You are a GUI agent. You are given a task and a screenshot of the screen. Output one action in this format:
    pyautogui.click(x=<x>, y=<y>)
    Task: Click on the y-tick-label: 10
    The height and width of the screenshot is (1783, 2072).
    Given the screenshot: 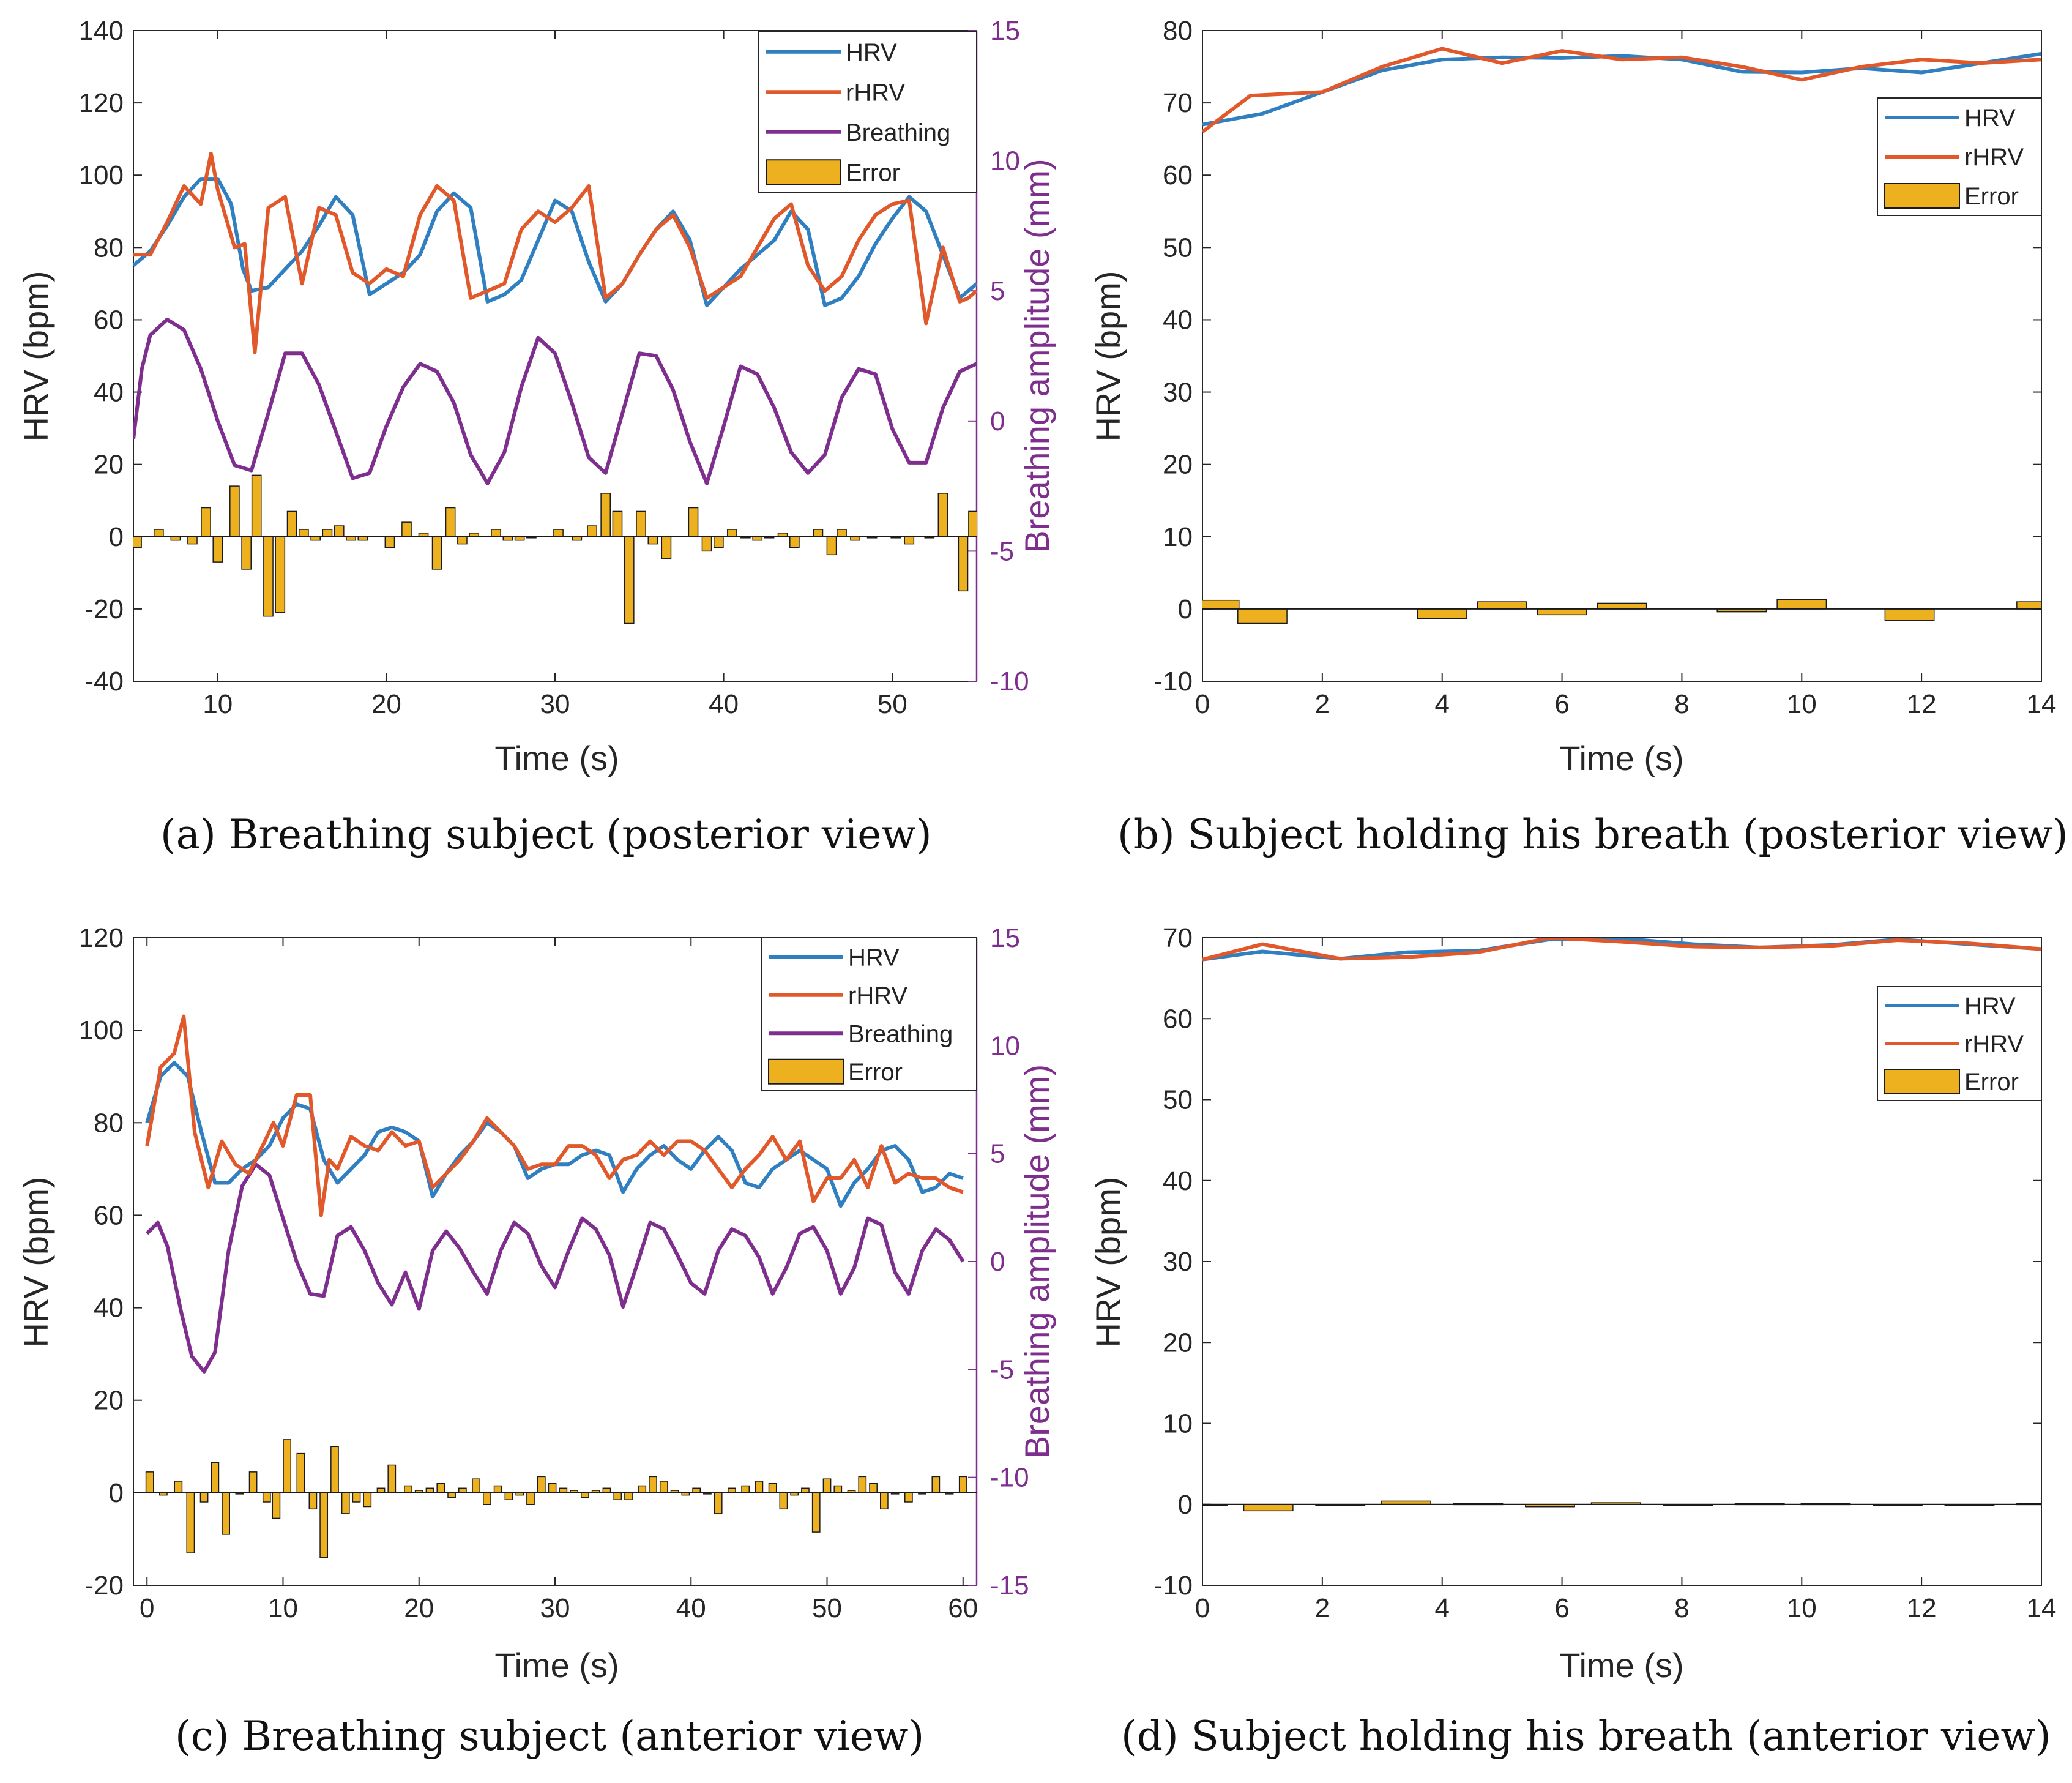 What is the action you would take?
    pyautogui.click(x=1178, y=1424)
    